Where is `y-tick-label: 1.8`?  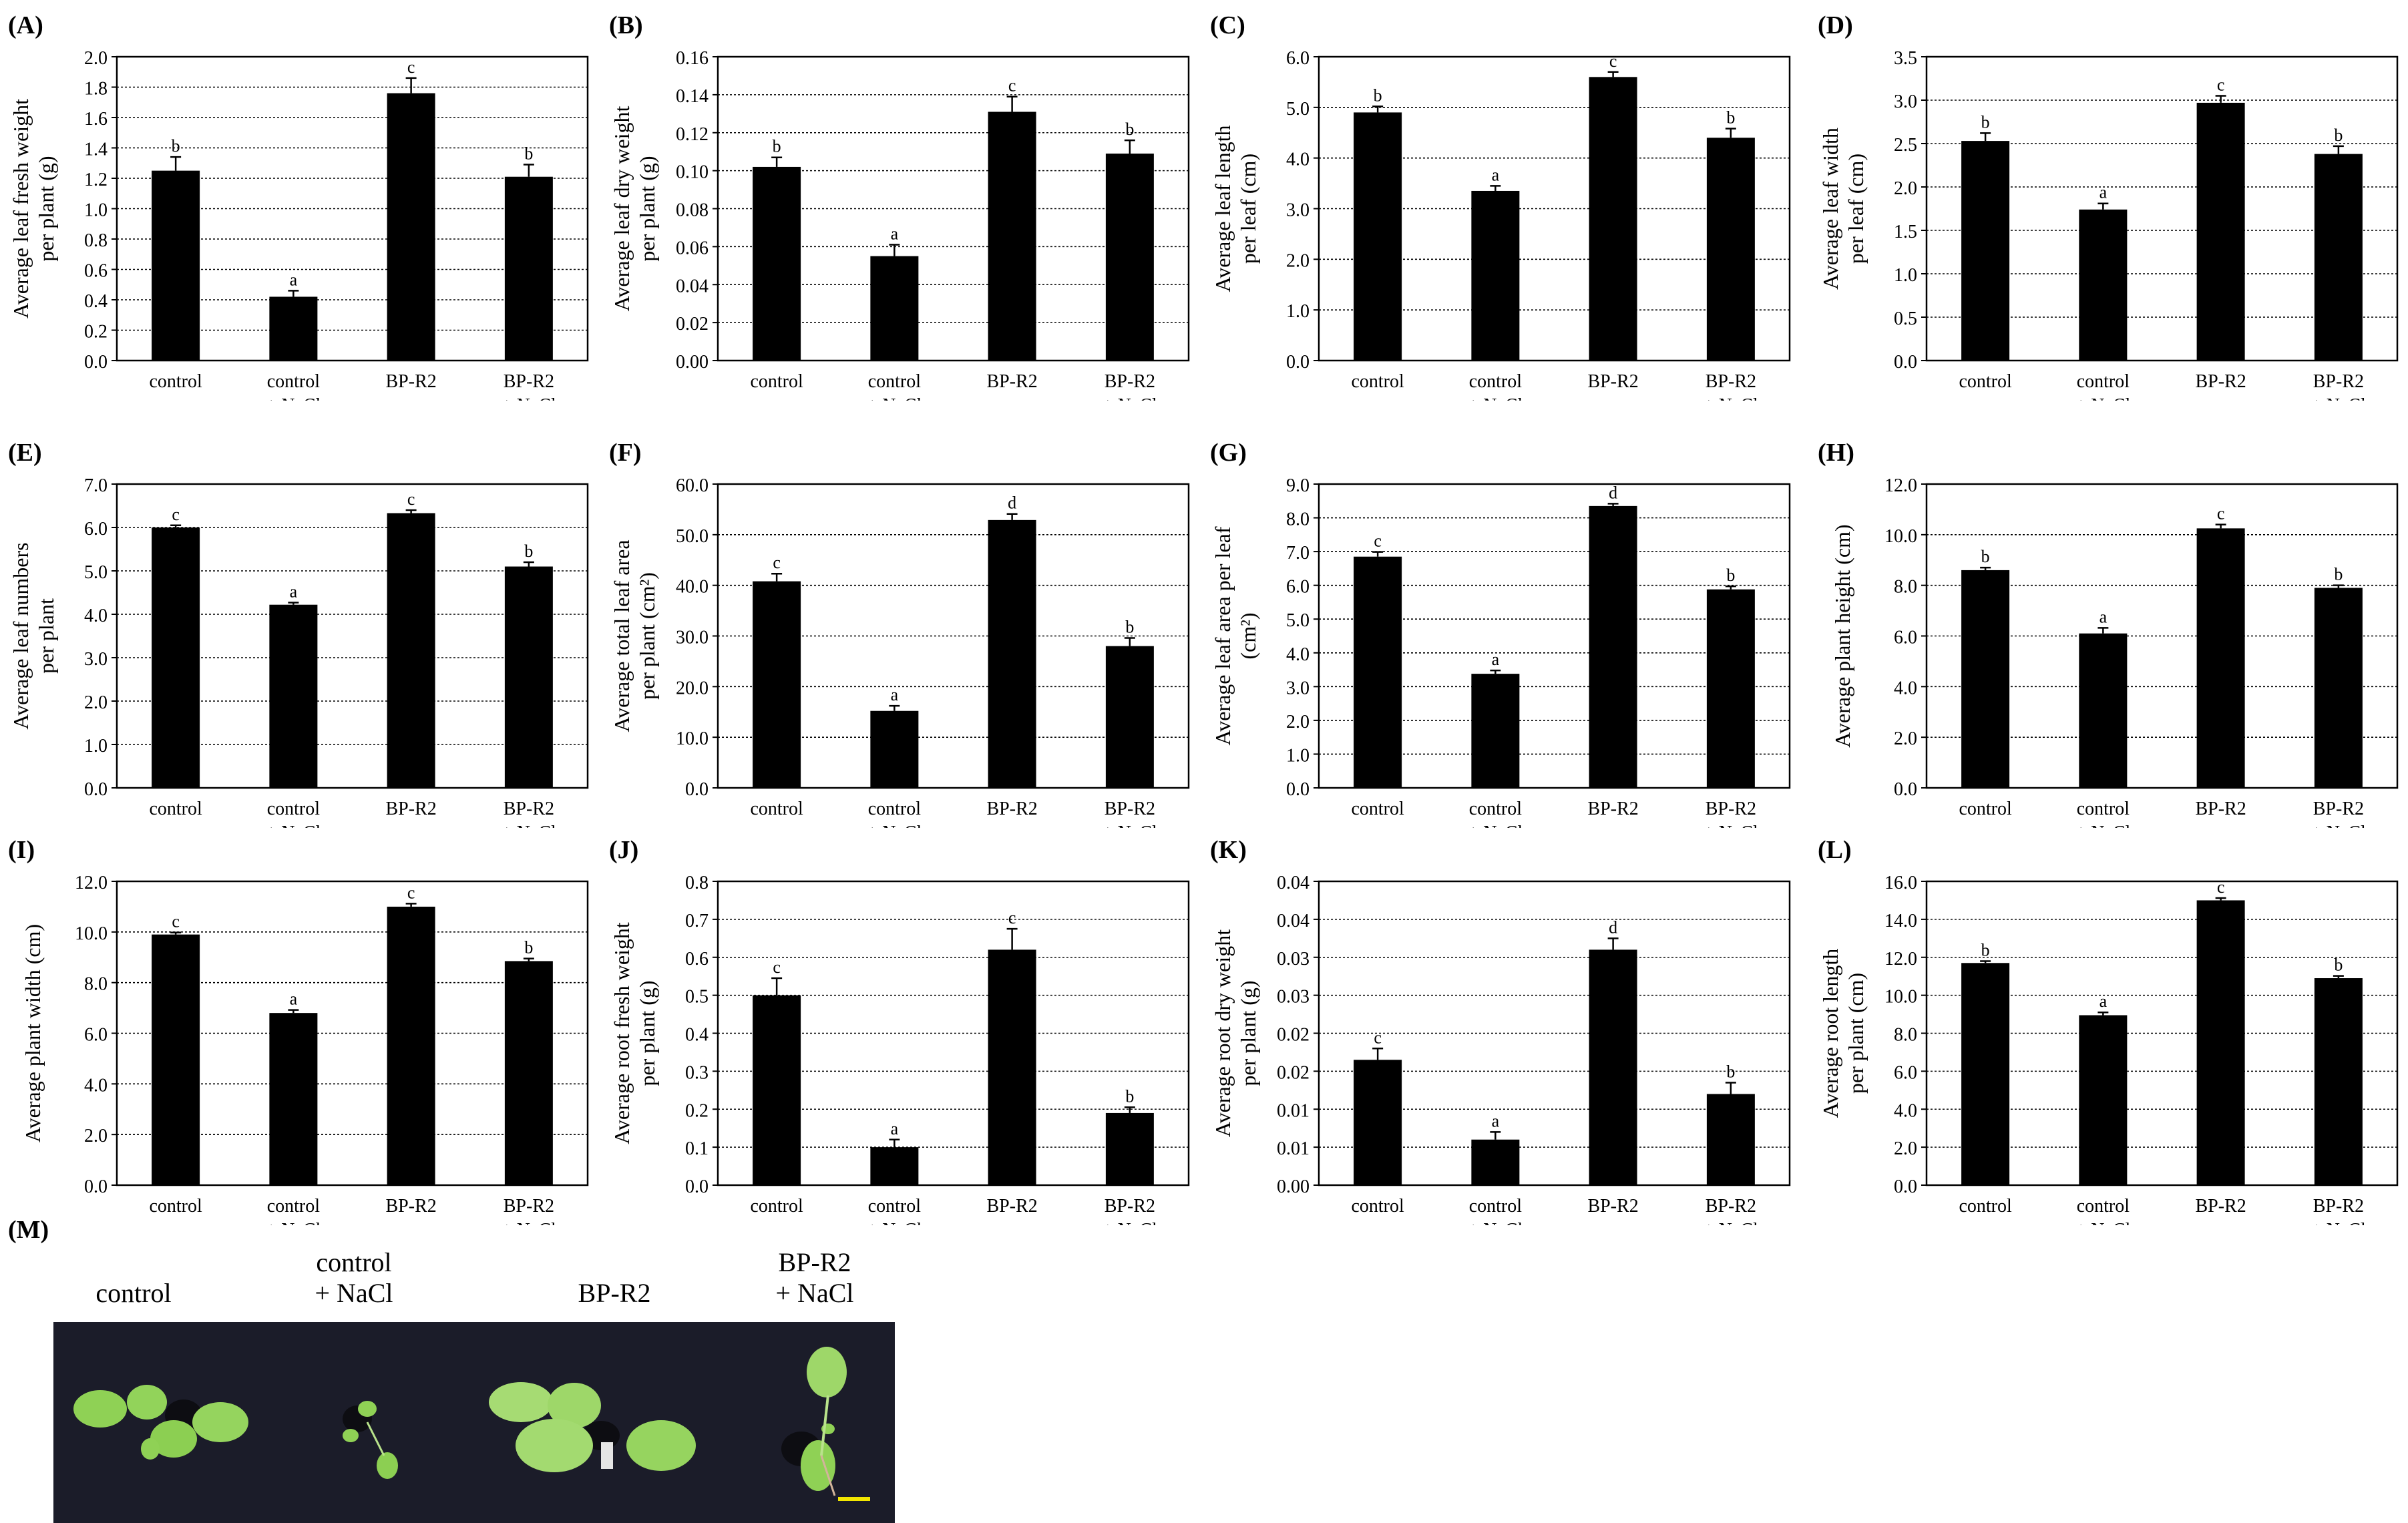
y-tick-label: 1.8 is located at coordinates (96, 89).